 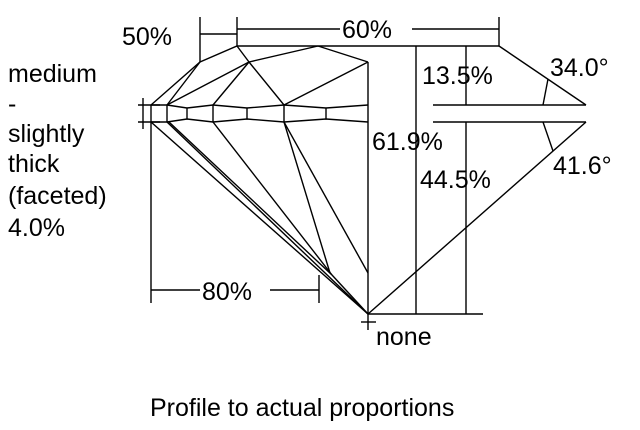 I want to click on pavilion-angle-label: 41.6°, so click(x=582, y=166).